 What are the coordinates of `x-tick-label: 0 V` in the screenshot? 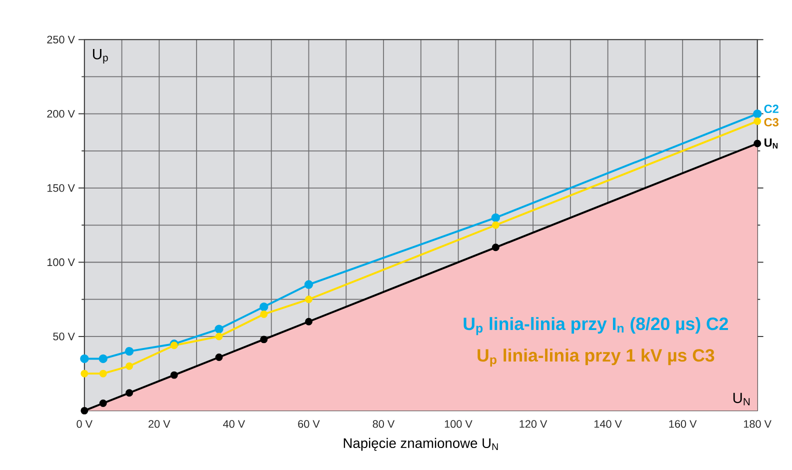 It's located at (84, 424).